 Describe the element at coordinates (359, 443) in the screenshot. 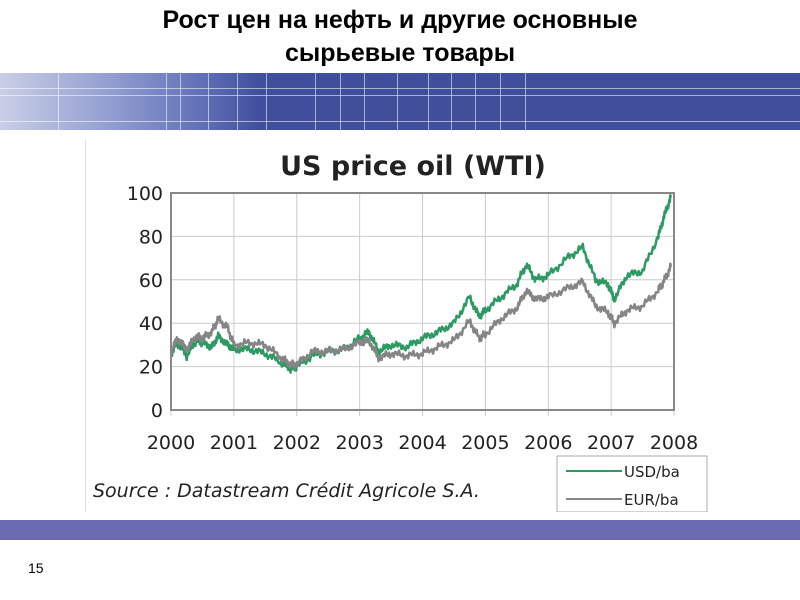

I see `x-tick-label: 2003` at that location.